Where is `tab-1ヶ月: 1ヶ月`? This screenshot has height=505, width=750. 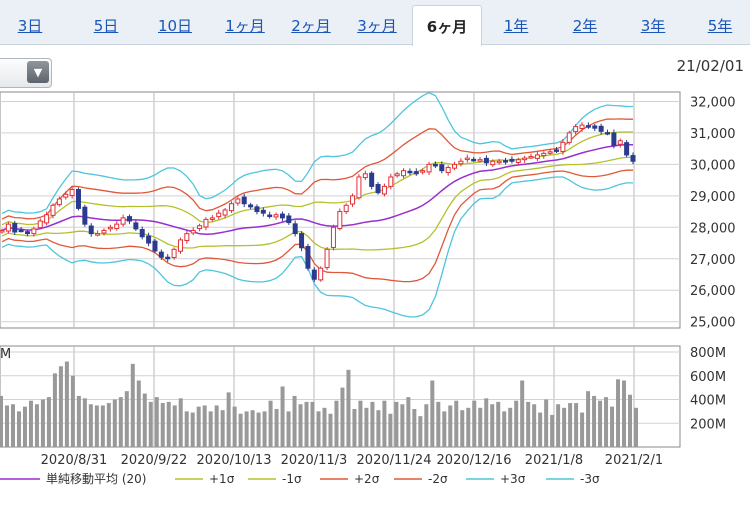 tab-1ヶ月: 1ヶ月 is located at coordinates (245, 25).